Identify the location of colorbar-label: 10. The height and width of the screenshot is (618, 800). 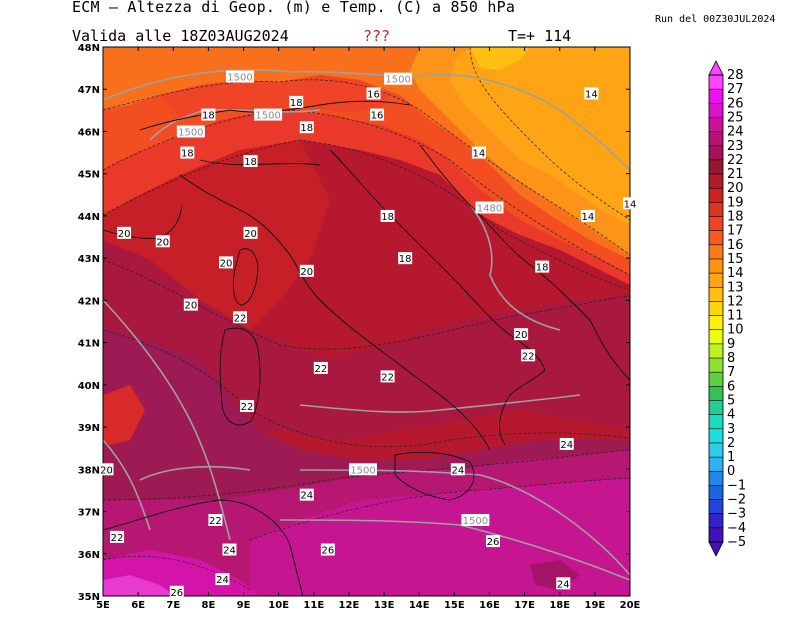
(735, 330).